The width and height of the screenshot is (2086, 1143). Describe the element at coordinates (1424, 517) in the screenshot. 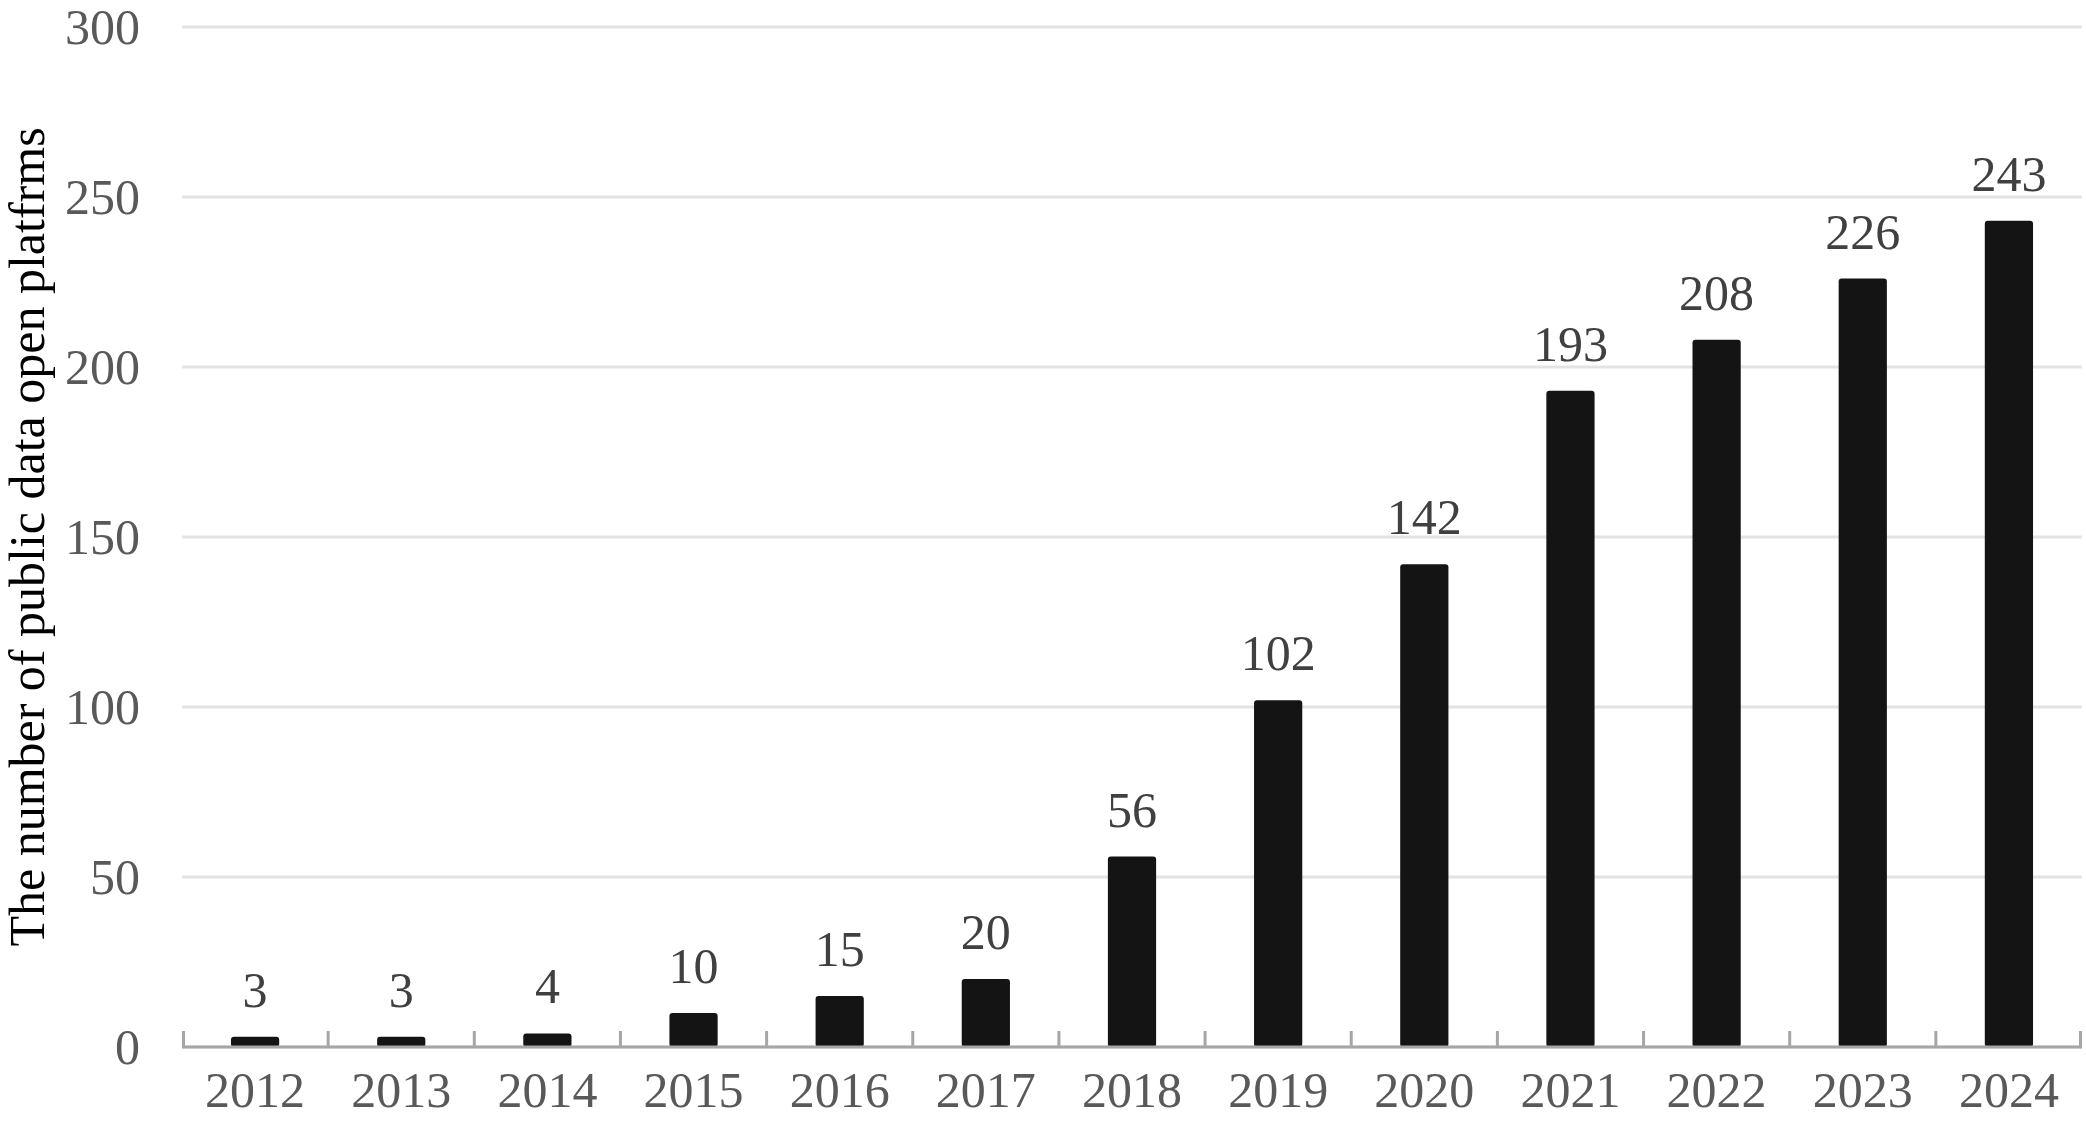

I see `data-label: 142` at that location.